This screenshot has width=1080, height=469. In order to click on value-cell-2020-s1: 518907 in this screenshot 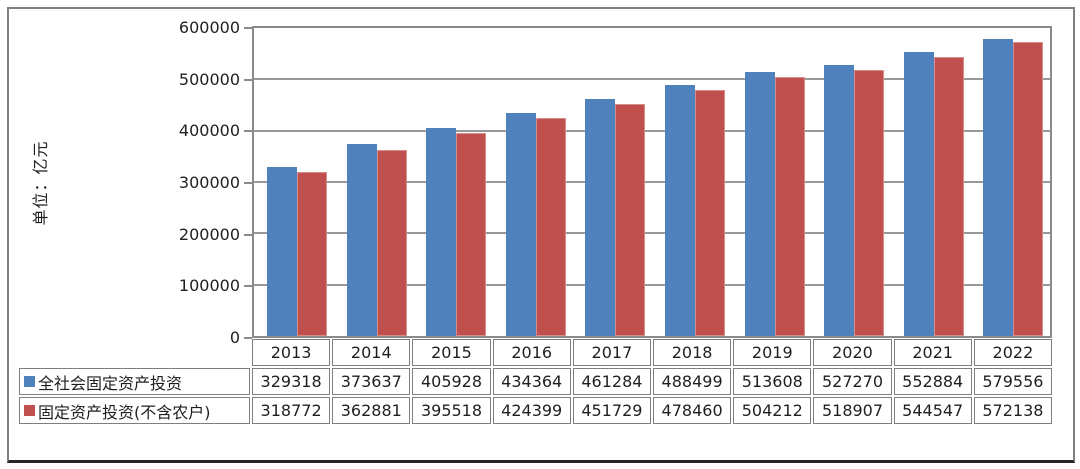, I will do `click(852, 410)`.